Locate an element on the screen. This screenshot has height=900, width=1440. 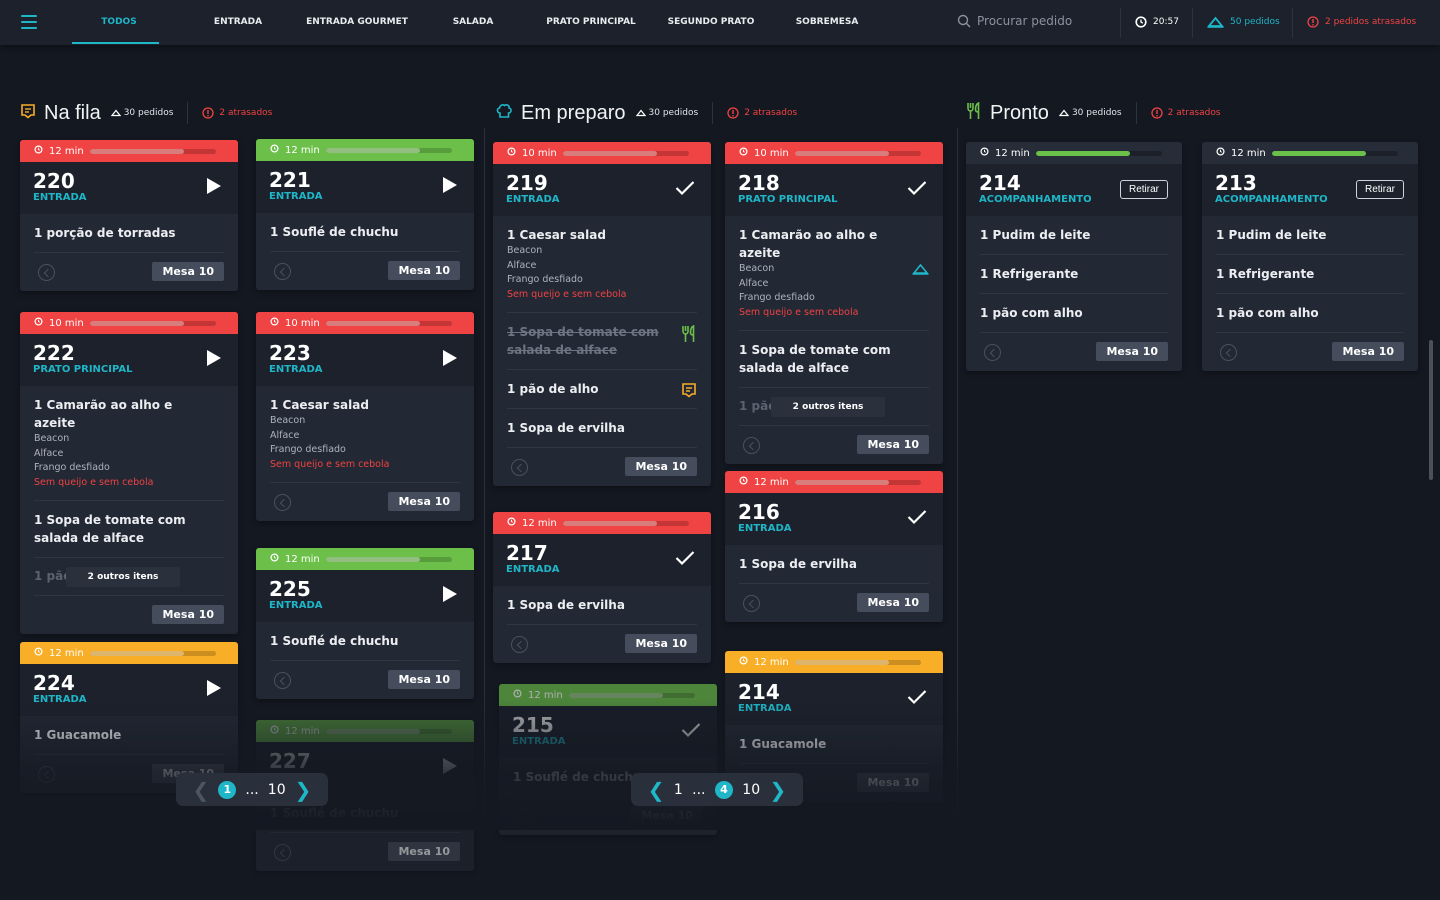
column-title: Pronto is located at coordinates (1019, 112).